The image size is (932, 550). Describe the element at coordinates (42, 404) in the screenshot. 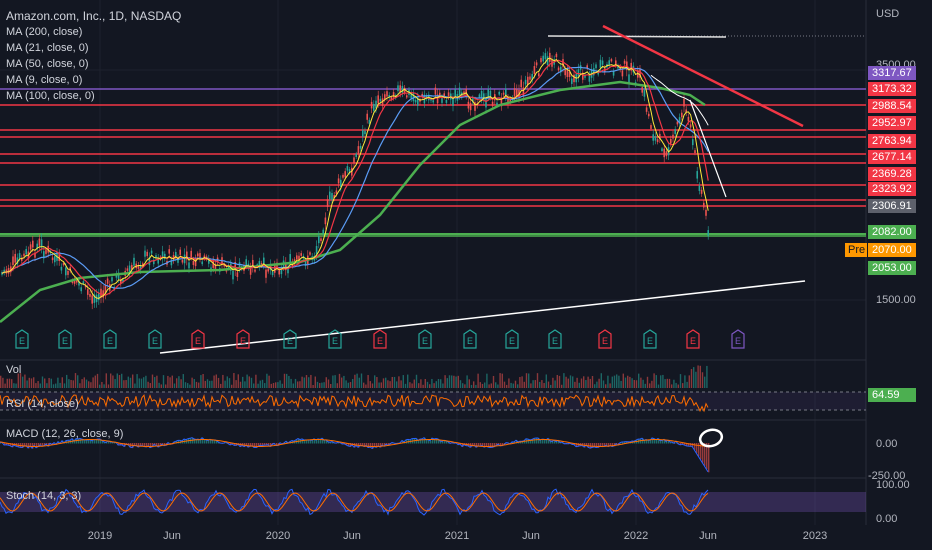

I see `rsi-pane-label: RSI (14, close)` at that location.